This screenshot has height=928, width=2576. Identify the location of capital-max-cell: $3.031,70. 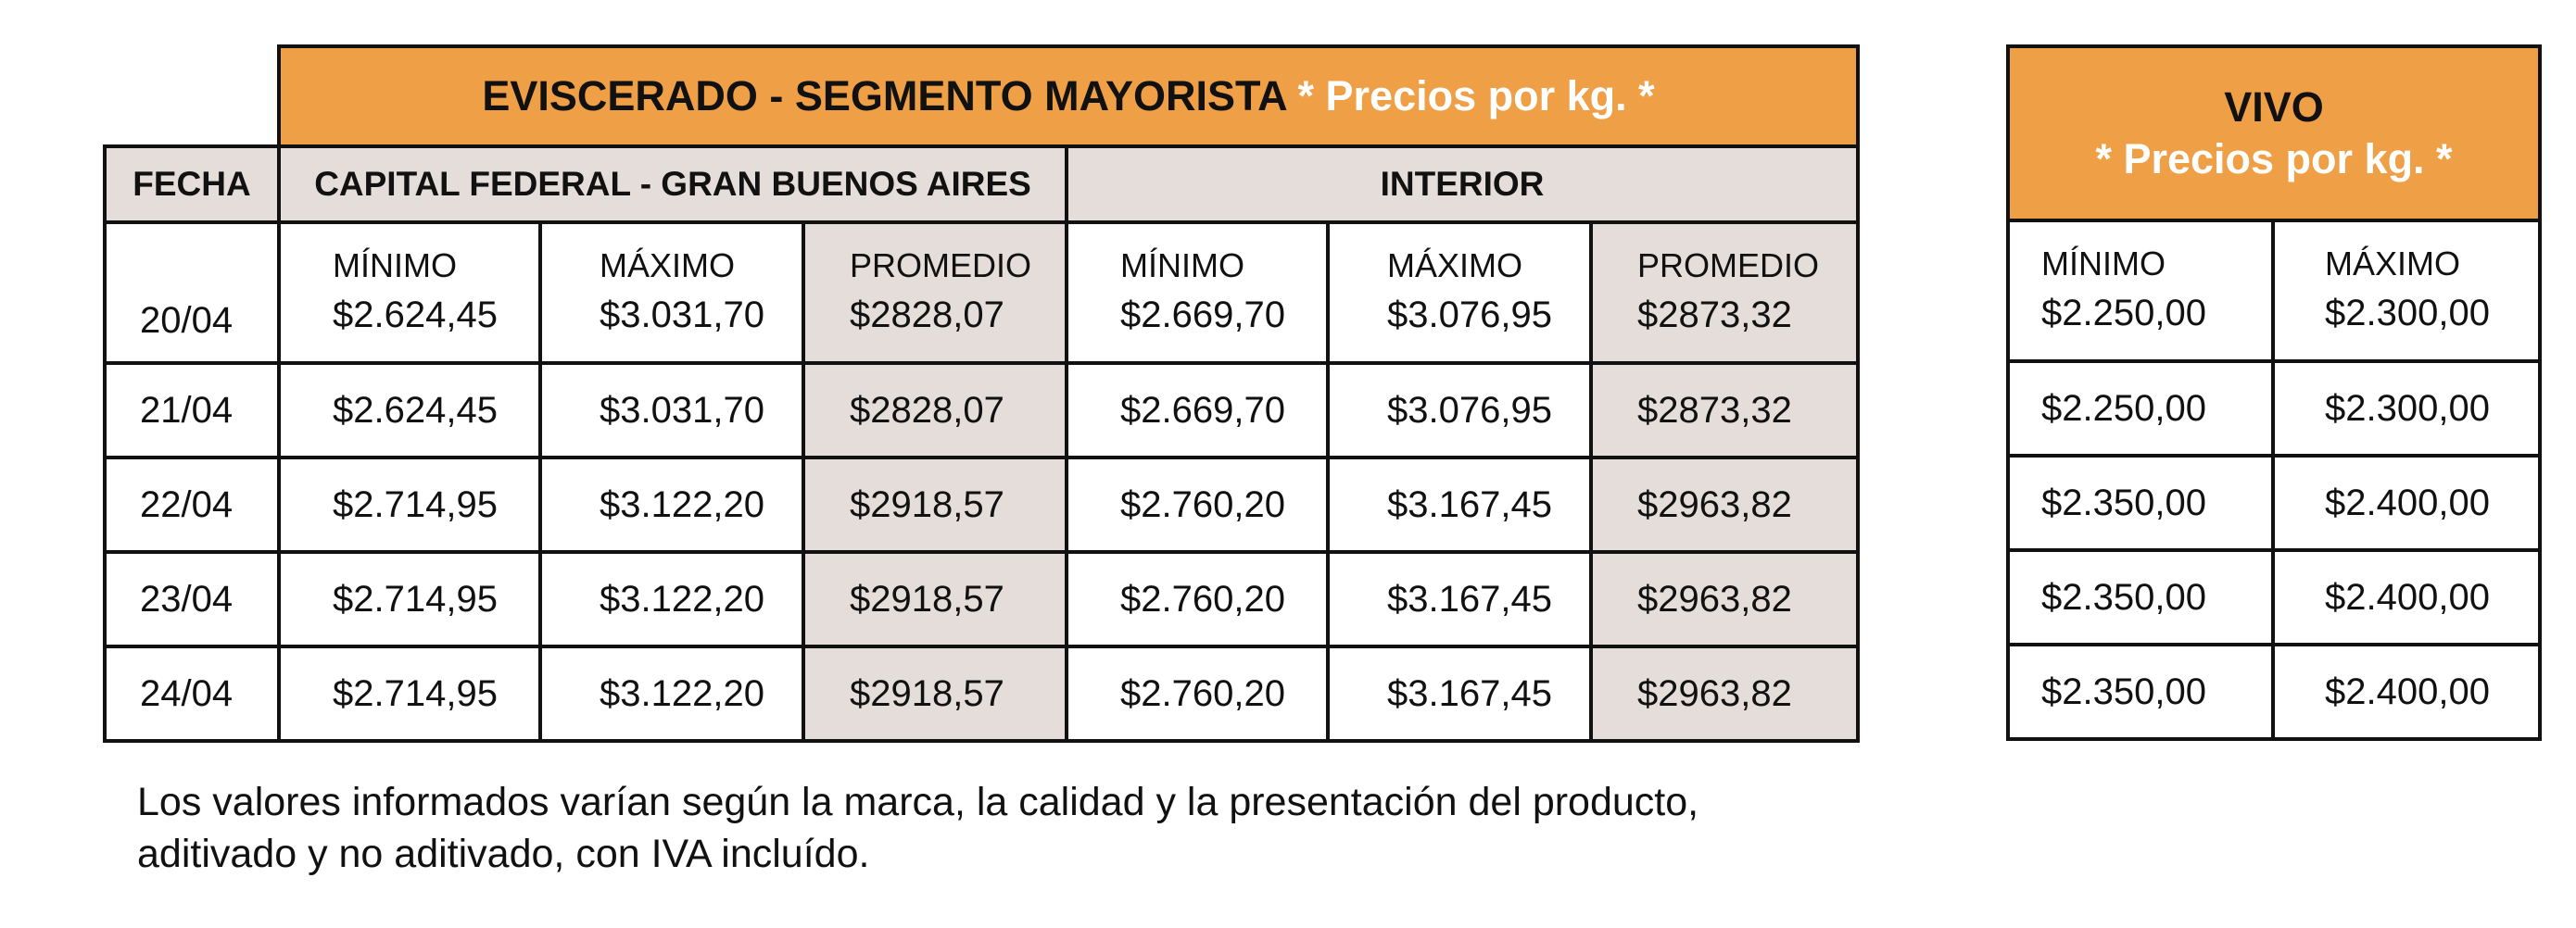
(671, 410).